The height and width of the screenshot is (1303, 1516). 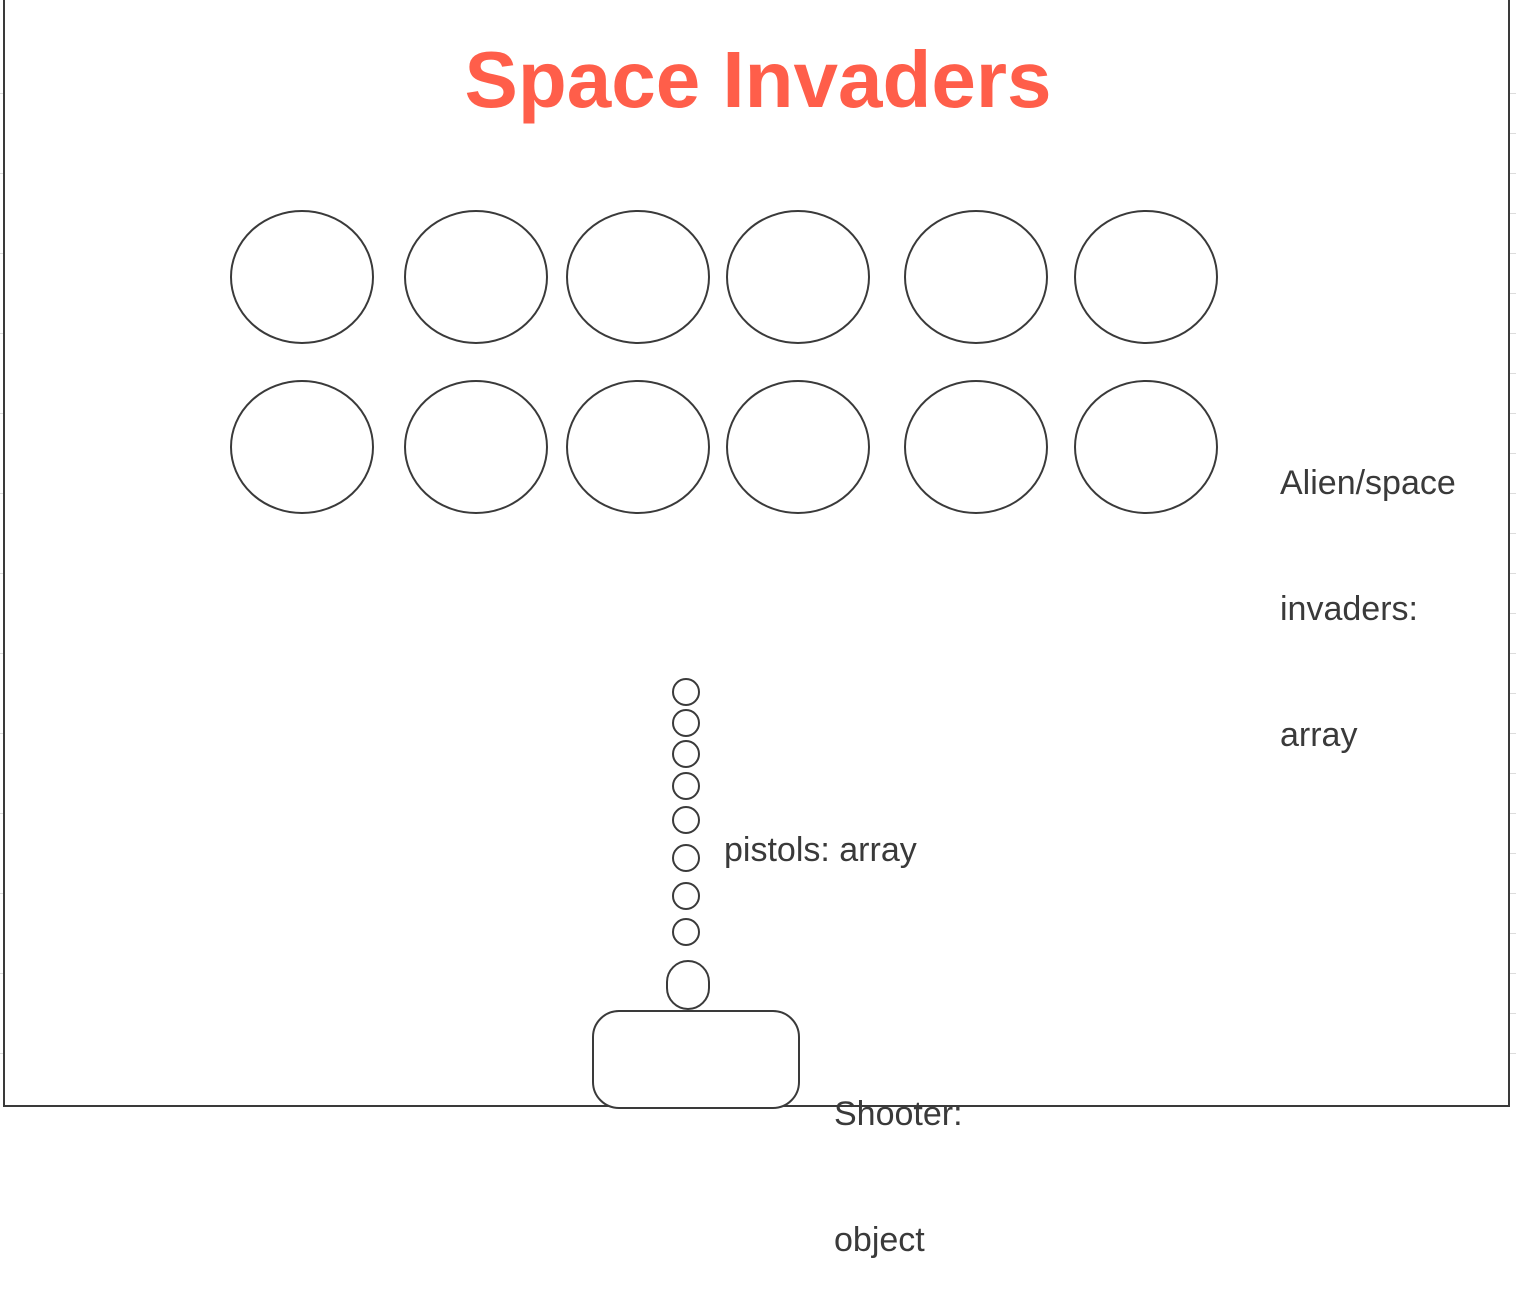 What do you see at coordinates (1319, 735) in the screenshot?
I see `alien-label-line: array` at bounding box center [1319, 735].